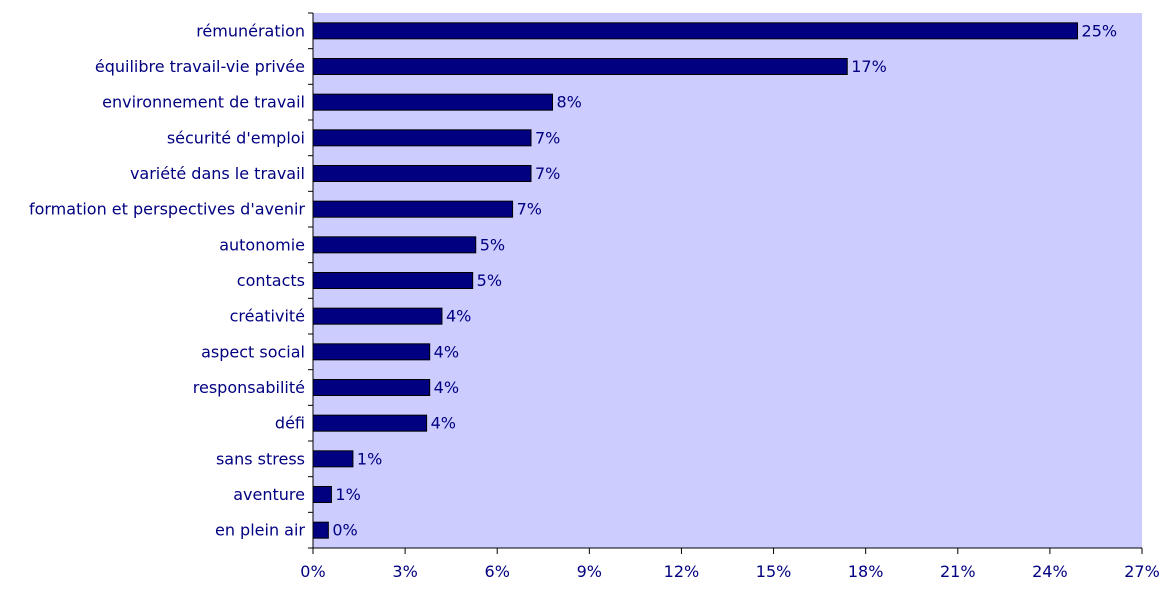 The height and width of the screenshot is (589, 1176). Describe the element at coordinates (290, 423) in the screenshot. I see `category-label: défi` at that location.